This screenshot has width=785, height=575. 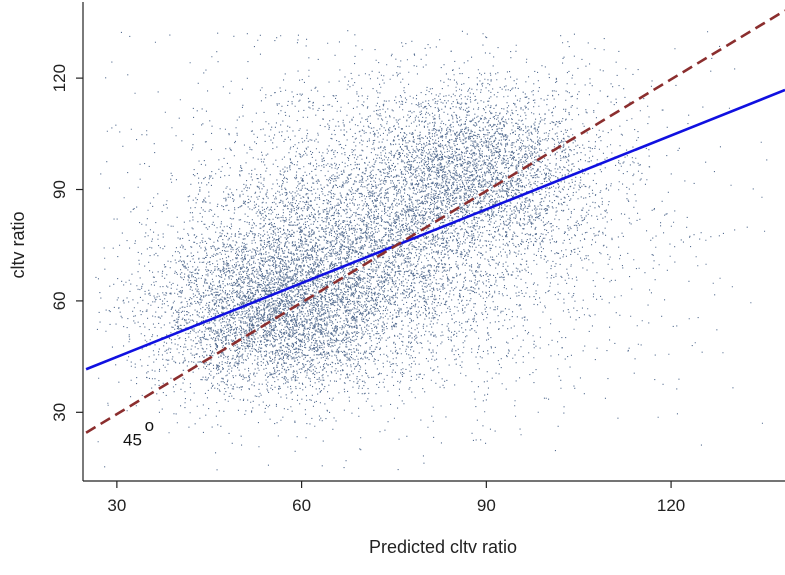 I want to click on x-tick-label: 90, so click(x=486, y=505).